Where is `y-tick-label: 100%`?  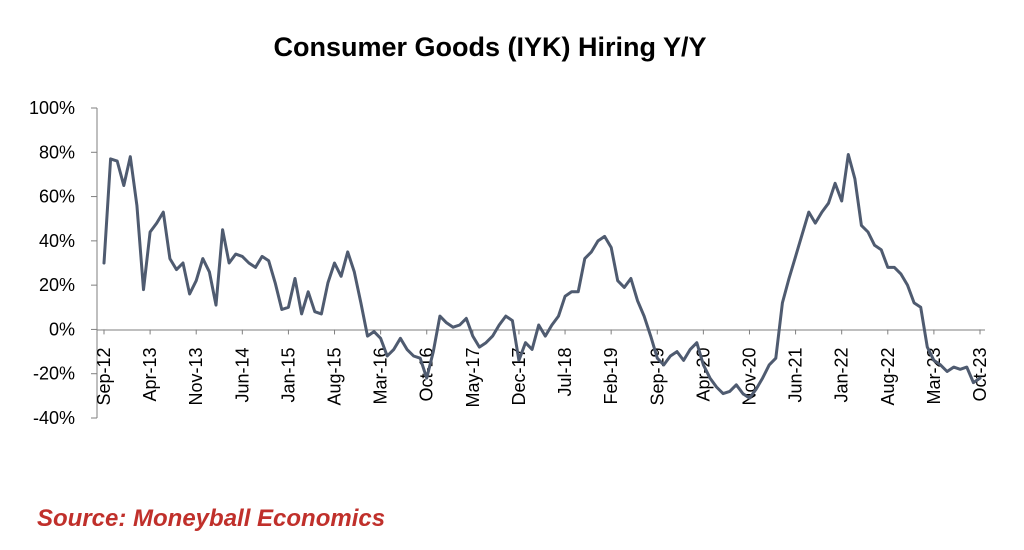
y-tick-label: 100% is located at coordinates (52, 108).